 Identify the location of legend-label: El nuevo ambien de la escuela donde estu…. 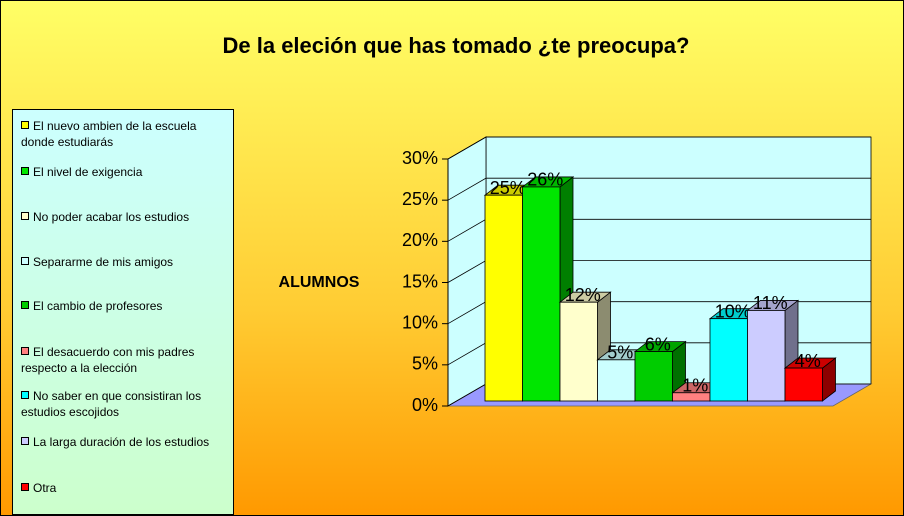
(109, 134).